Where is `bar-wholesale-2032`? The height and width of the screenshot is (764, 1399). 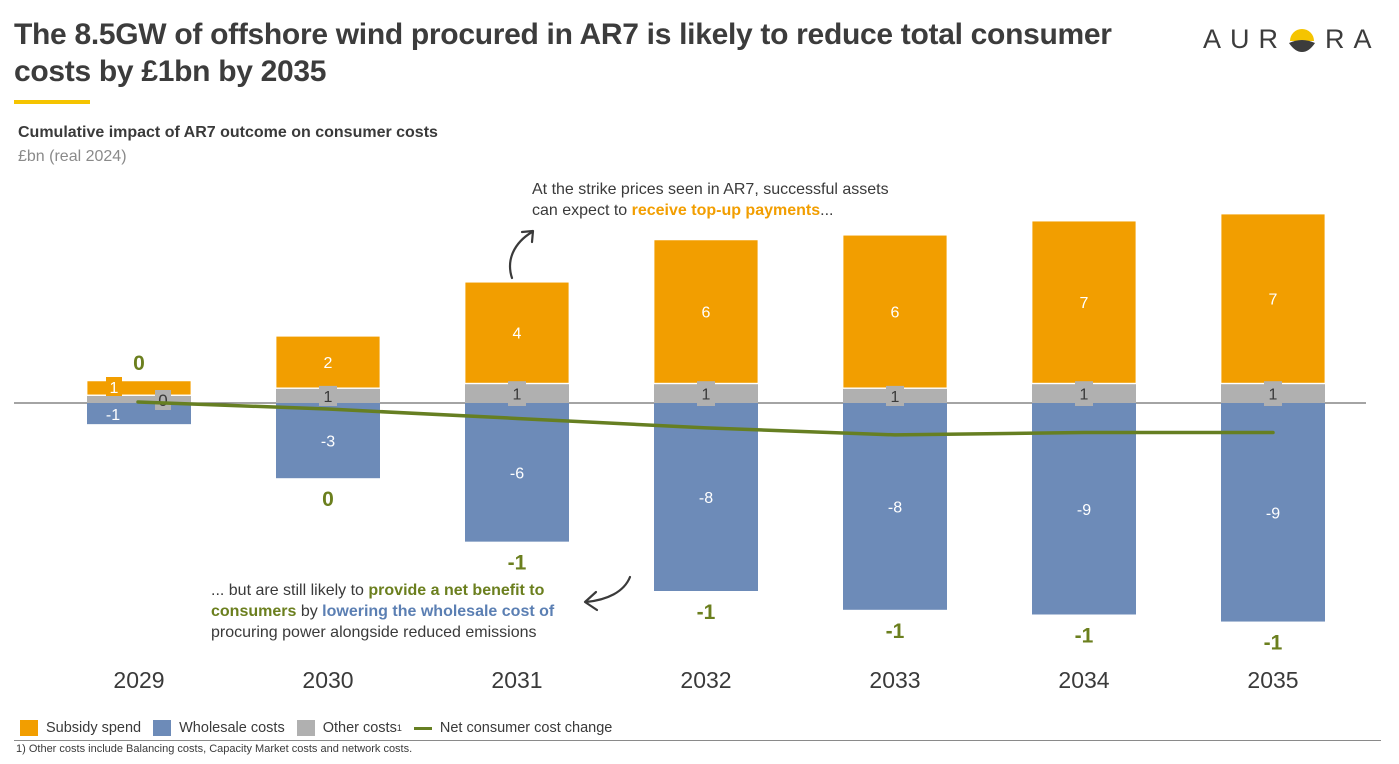 bar-wholesale-2032 is located at coordinates (706, 497).